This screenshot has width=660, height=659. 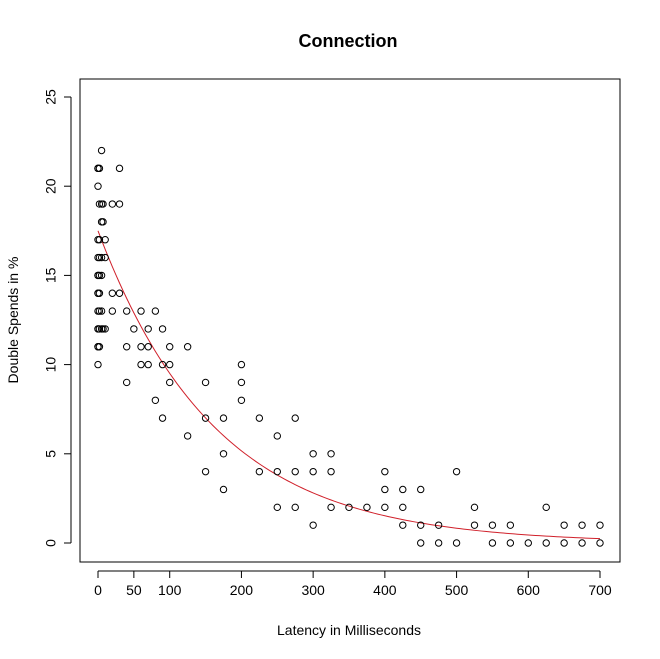 What do you see at coordinates (348, 41) in the screenshot?
I see `chart-title: Connection` at bounding box center [348, 41].